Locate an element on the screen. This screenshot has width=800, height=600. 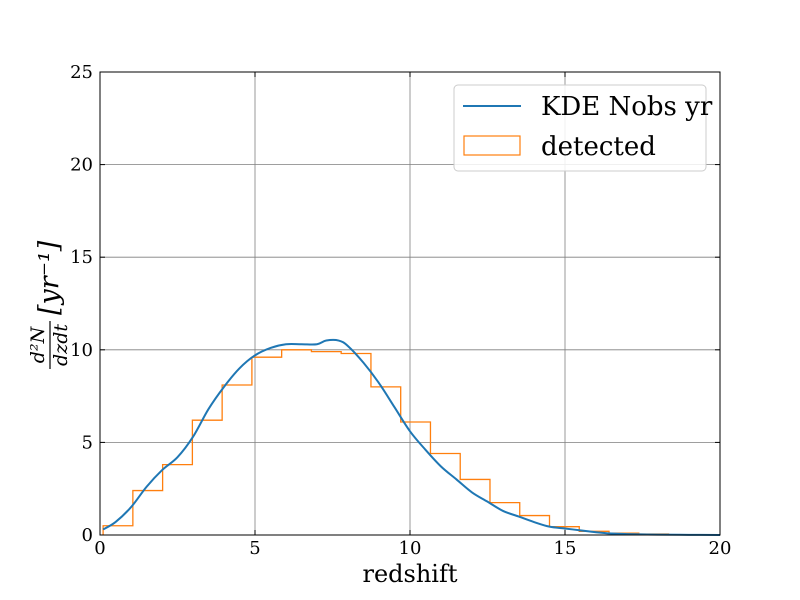
x-tick-label: 20 is located at coordinates (720, 548).